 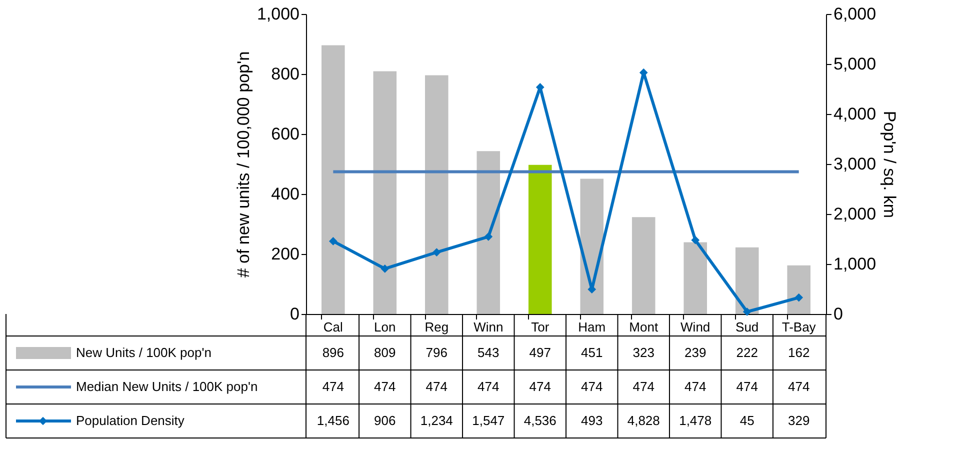 What do you see at coordinates (243, 164) in the screenshot?
I see `y-axis-title: # of new units / 100,000 pop'n` at bounding box center [243, 164].